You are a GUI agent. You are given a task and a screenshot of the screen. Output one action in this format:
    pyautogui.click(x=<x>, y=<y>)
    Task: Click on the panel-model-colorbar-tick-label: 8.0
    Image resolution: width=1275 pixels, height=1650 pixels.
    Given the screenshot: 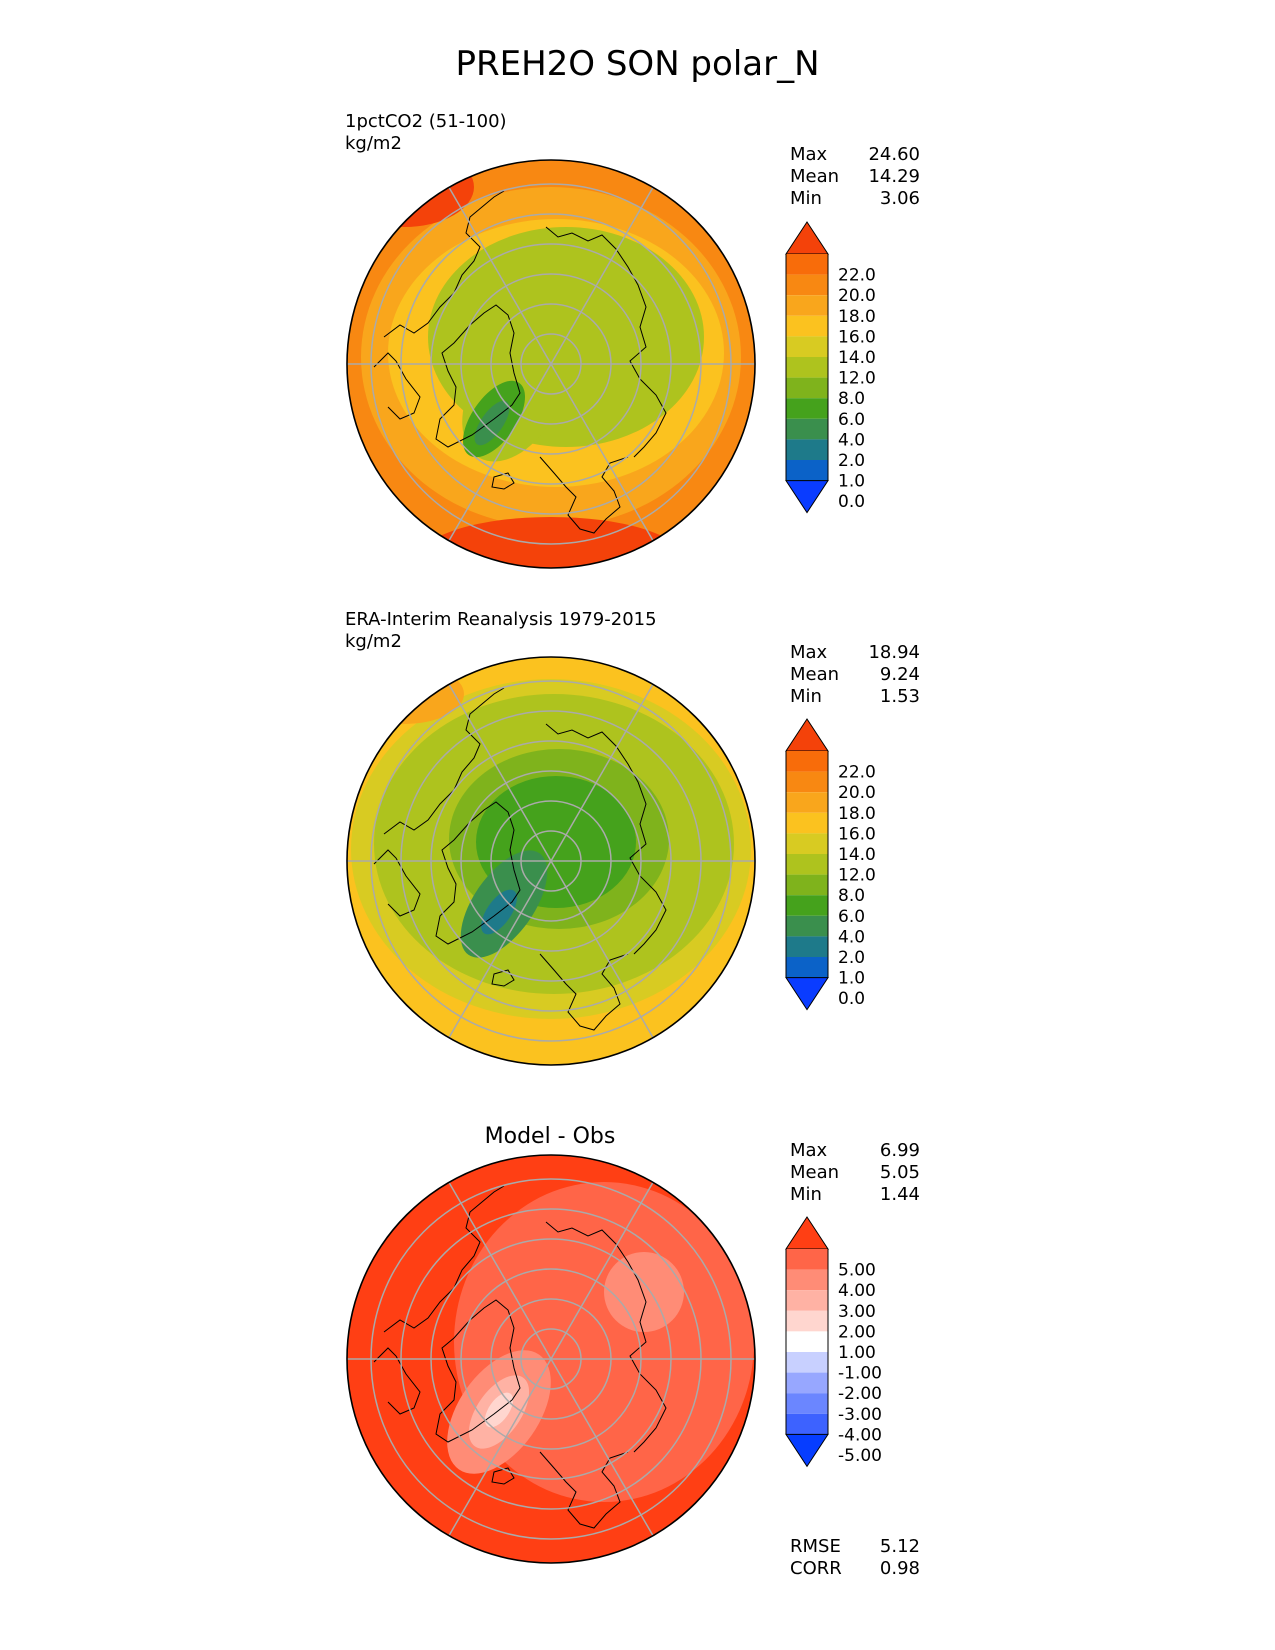 What is the action you would take?
    pyautogui.click(x=851, y=399)
    